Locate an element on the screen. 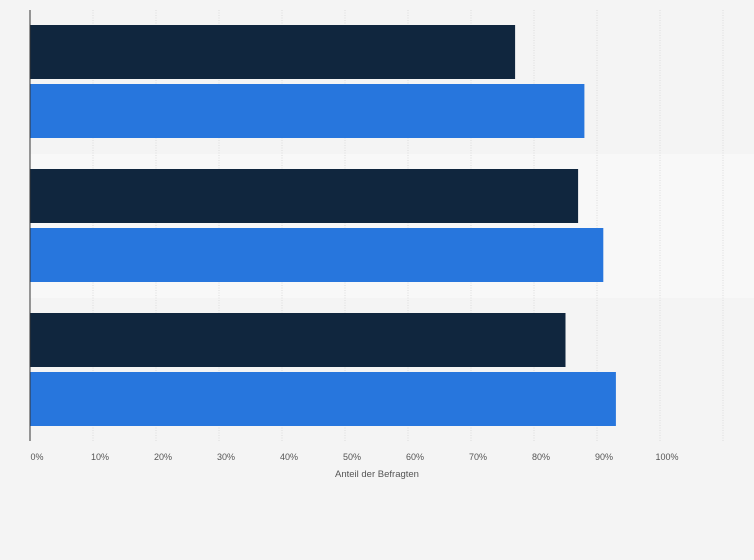 The height and width of the screenshot is (560, 754). x-tick-label: 30% is located at coordinates (226, 457).